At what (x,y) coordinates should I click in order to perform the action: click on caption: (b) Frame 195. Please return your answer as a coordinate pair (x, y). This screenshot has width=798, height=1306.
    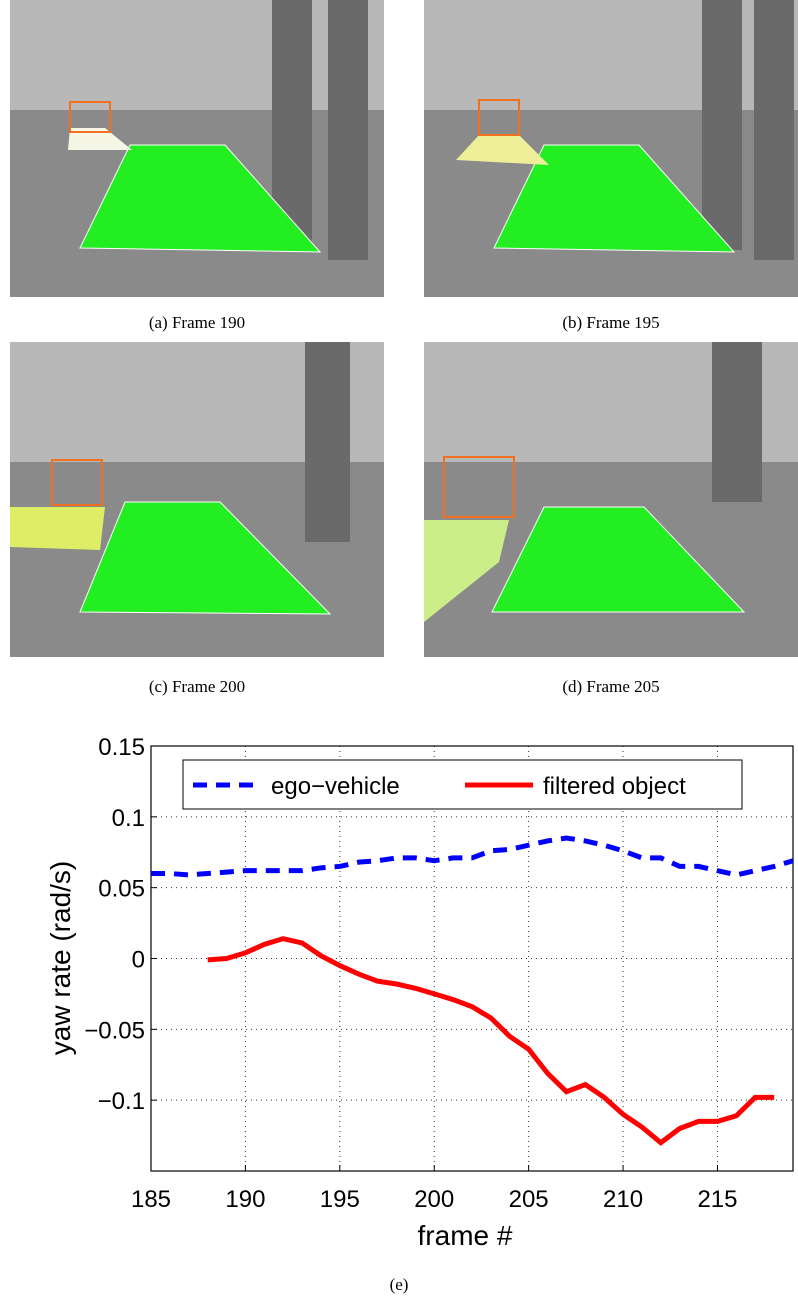
    Looking at the image, I should click on (611, 322).